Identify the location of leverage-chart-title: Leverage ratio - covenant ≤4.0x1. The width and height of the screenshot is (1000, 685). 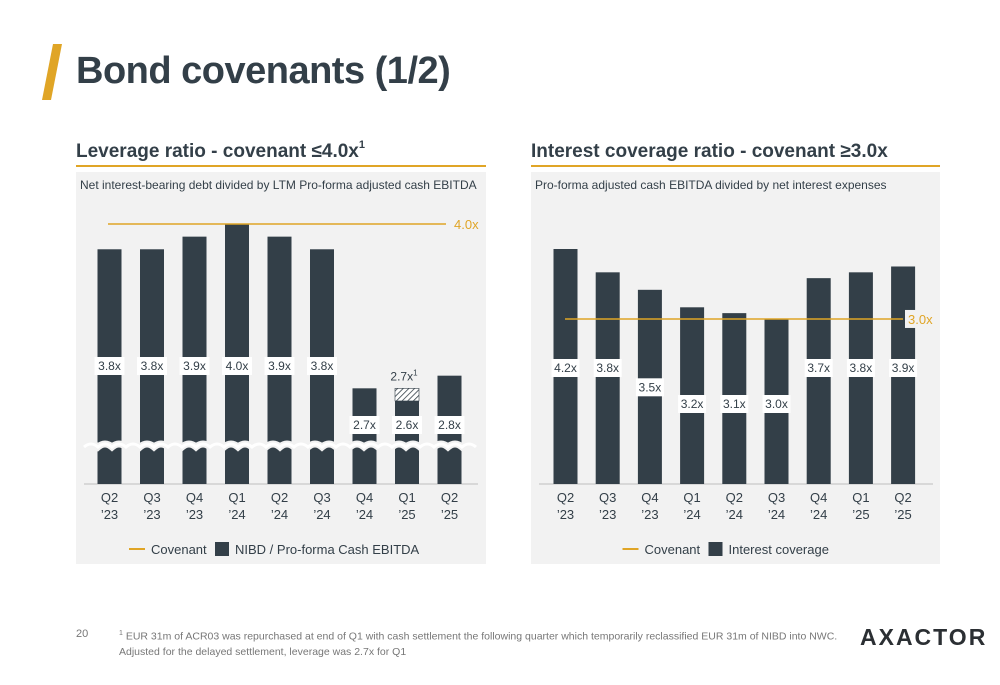
(221, 151).